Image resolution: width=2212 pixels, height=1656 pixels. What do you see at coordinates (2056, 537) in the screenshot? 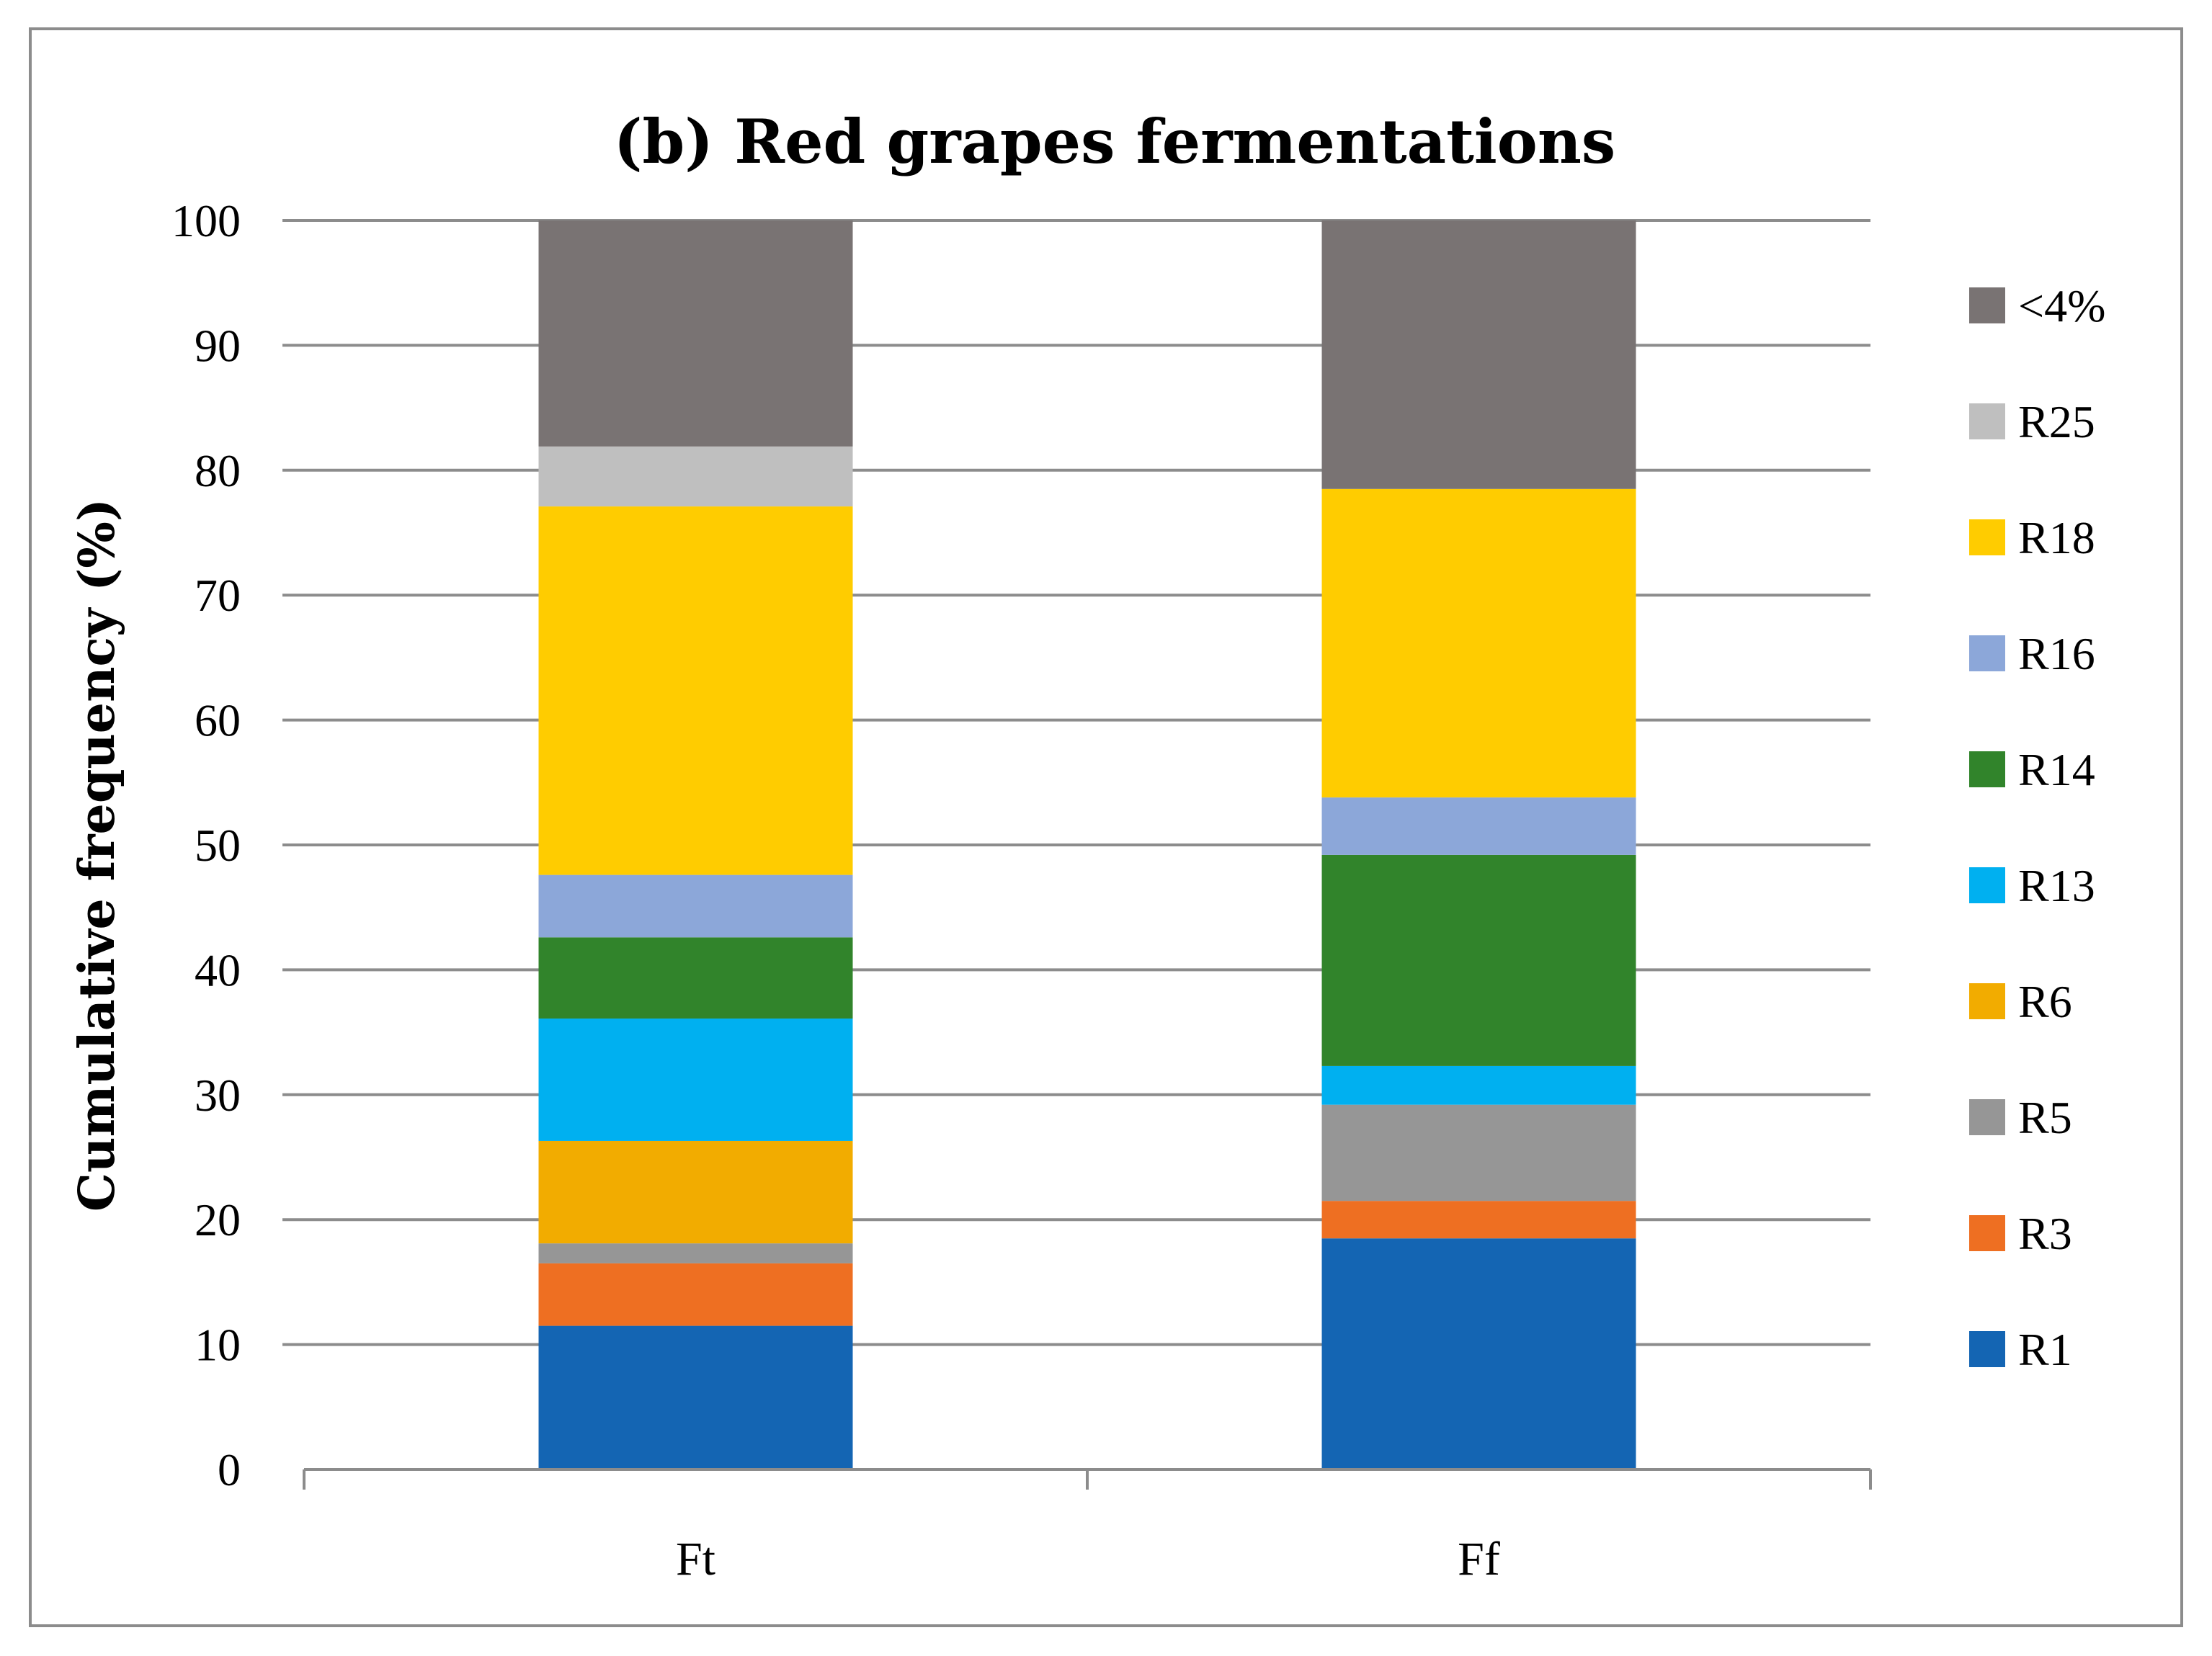
I see `legend-label: R18` at bounding box center [2056, 537].